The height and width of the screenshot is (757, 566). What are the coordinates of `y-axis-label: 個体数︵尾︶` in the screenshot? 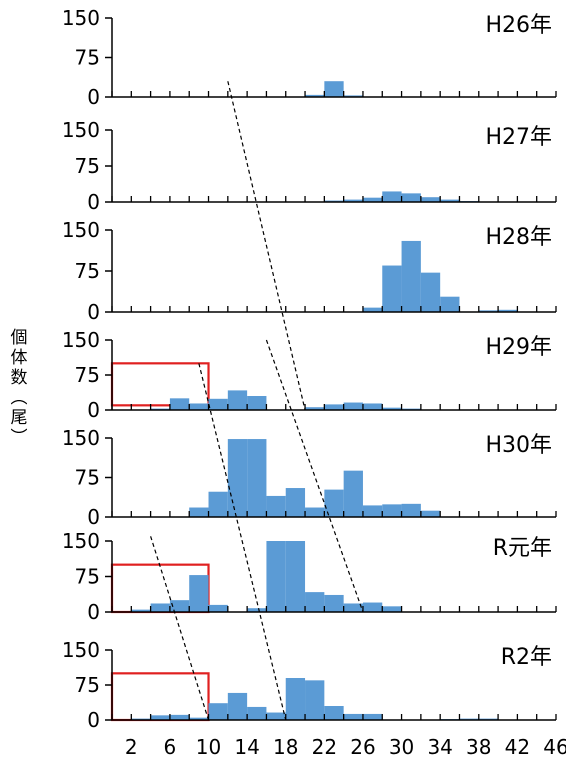 It's located at (19, 388).